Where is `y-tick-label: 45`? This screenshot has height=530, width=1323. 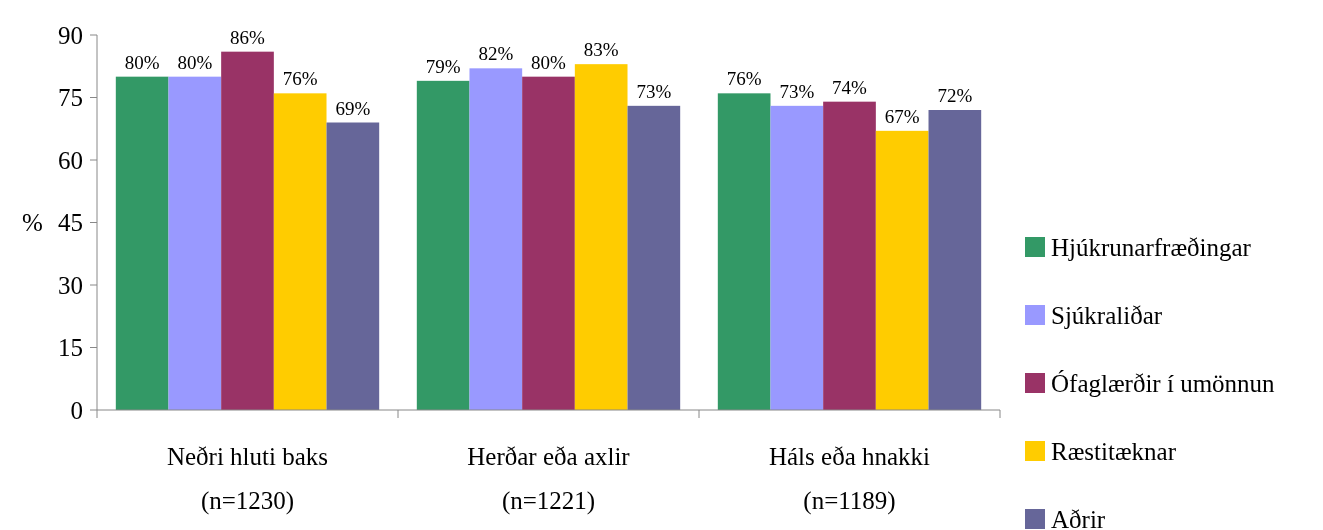
y-tick-label: 45 is located at coordinates (70, 223).